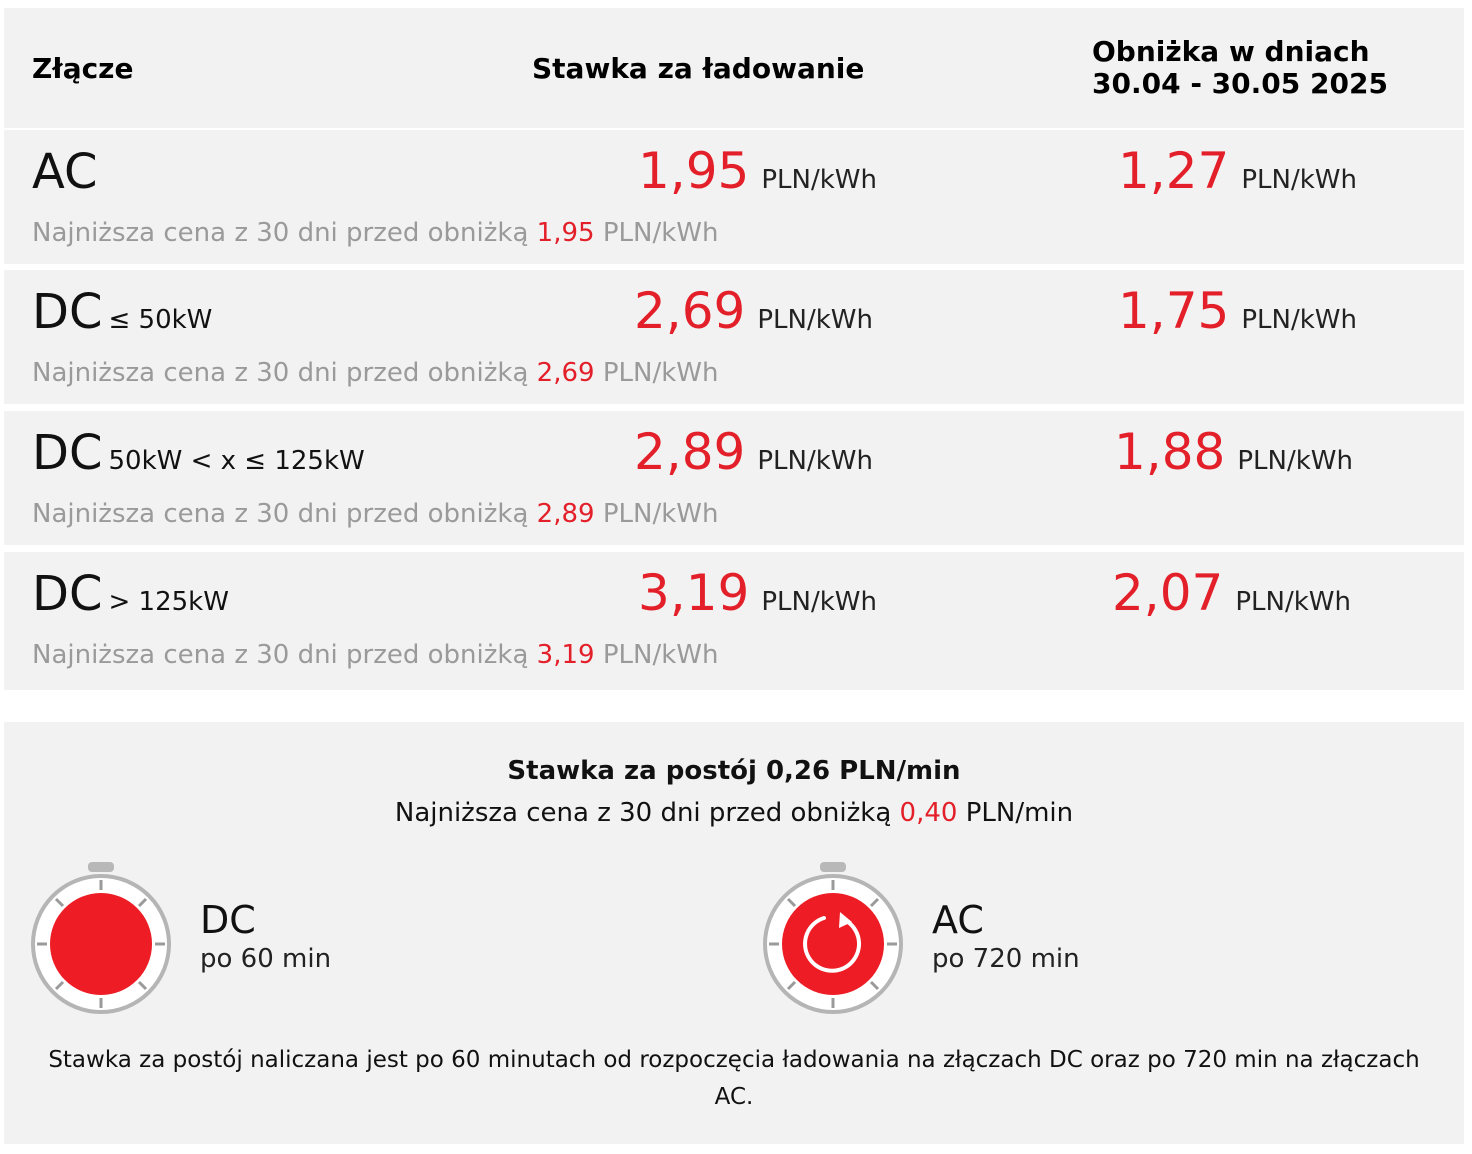 The width and height of the screenshot is (1472, 1154). What do you see at coordinates (236, 461) in the screenshot?
I see `connector-power: 50kW < x ≤ 125kW` at bounding box center [236, 461].